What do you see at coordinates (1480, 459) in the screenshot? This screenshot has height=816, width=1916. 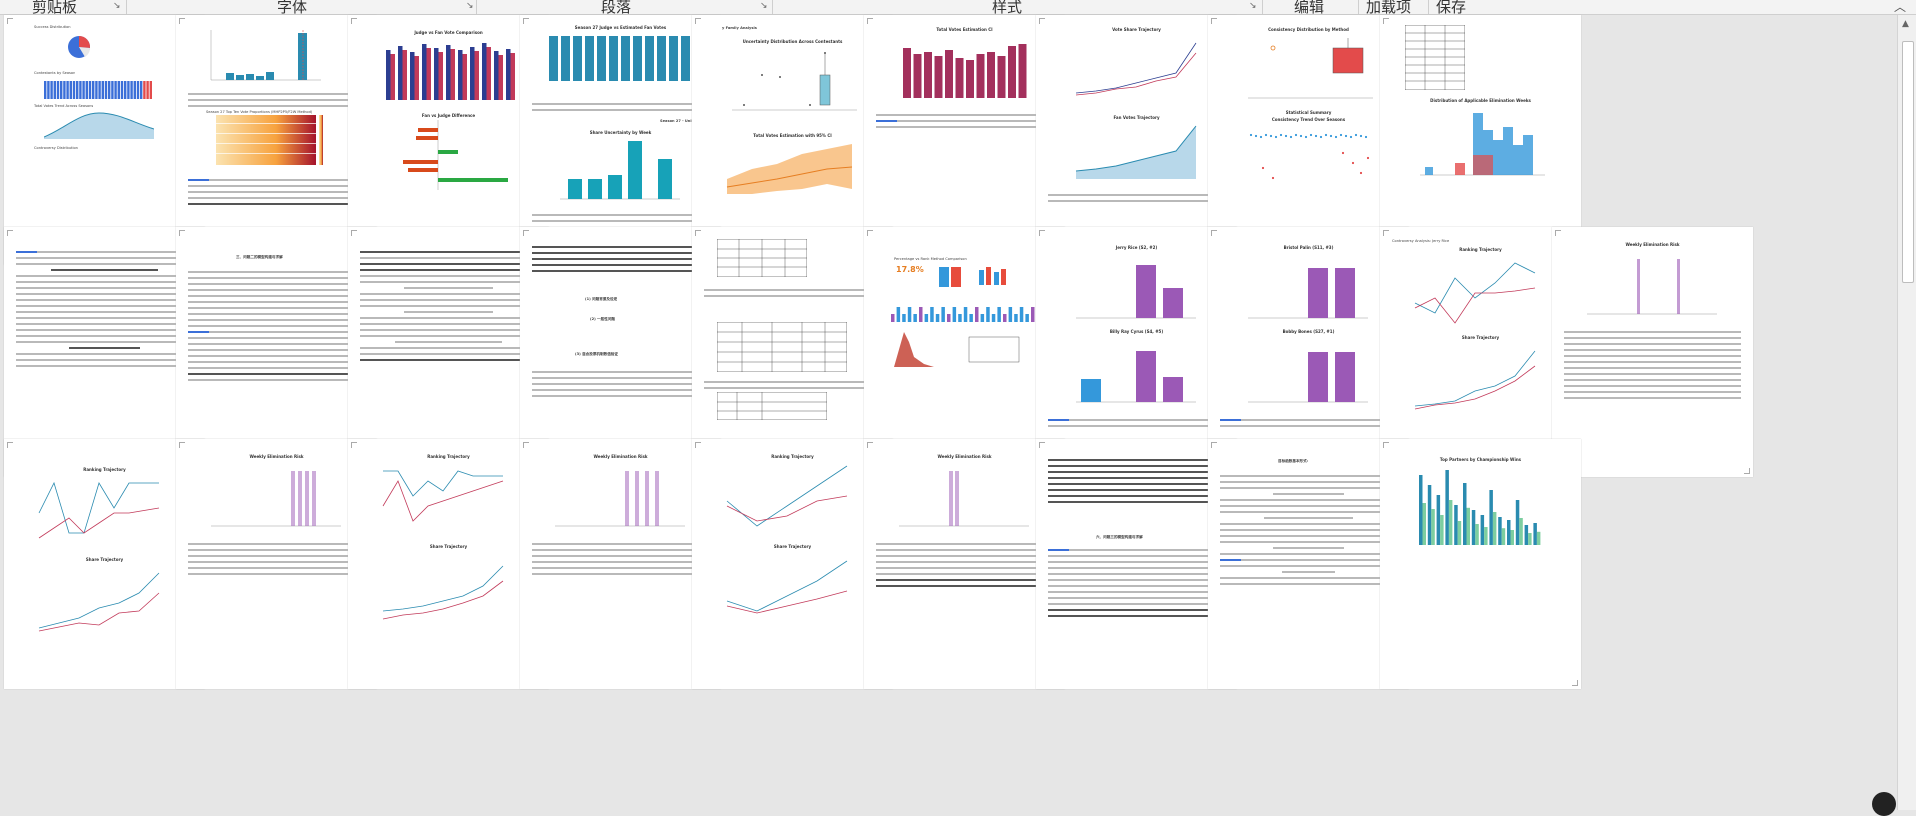 I see `chart-title: Top Partners by Championship Wins` at bounding box center [1480, 459].